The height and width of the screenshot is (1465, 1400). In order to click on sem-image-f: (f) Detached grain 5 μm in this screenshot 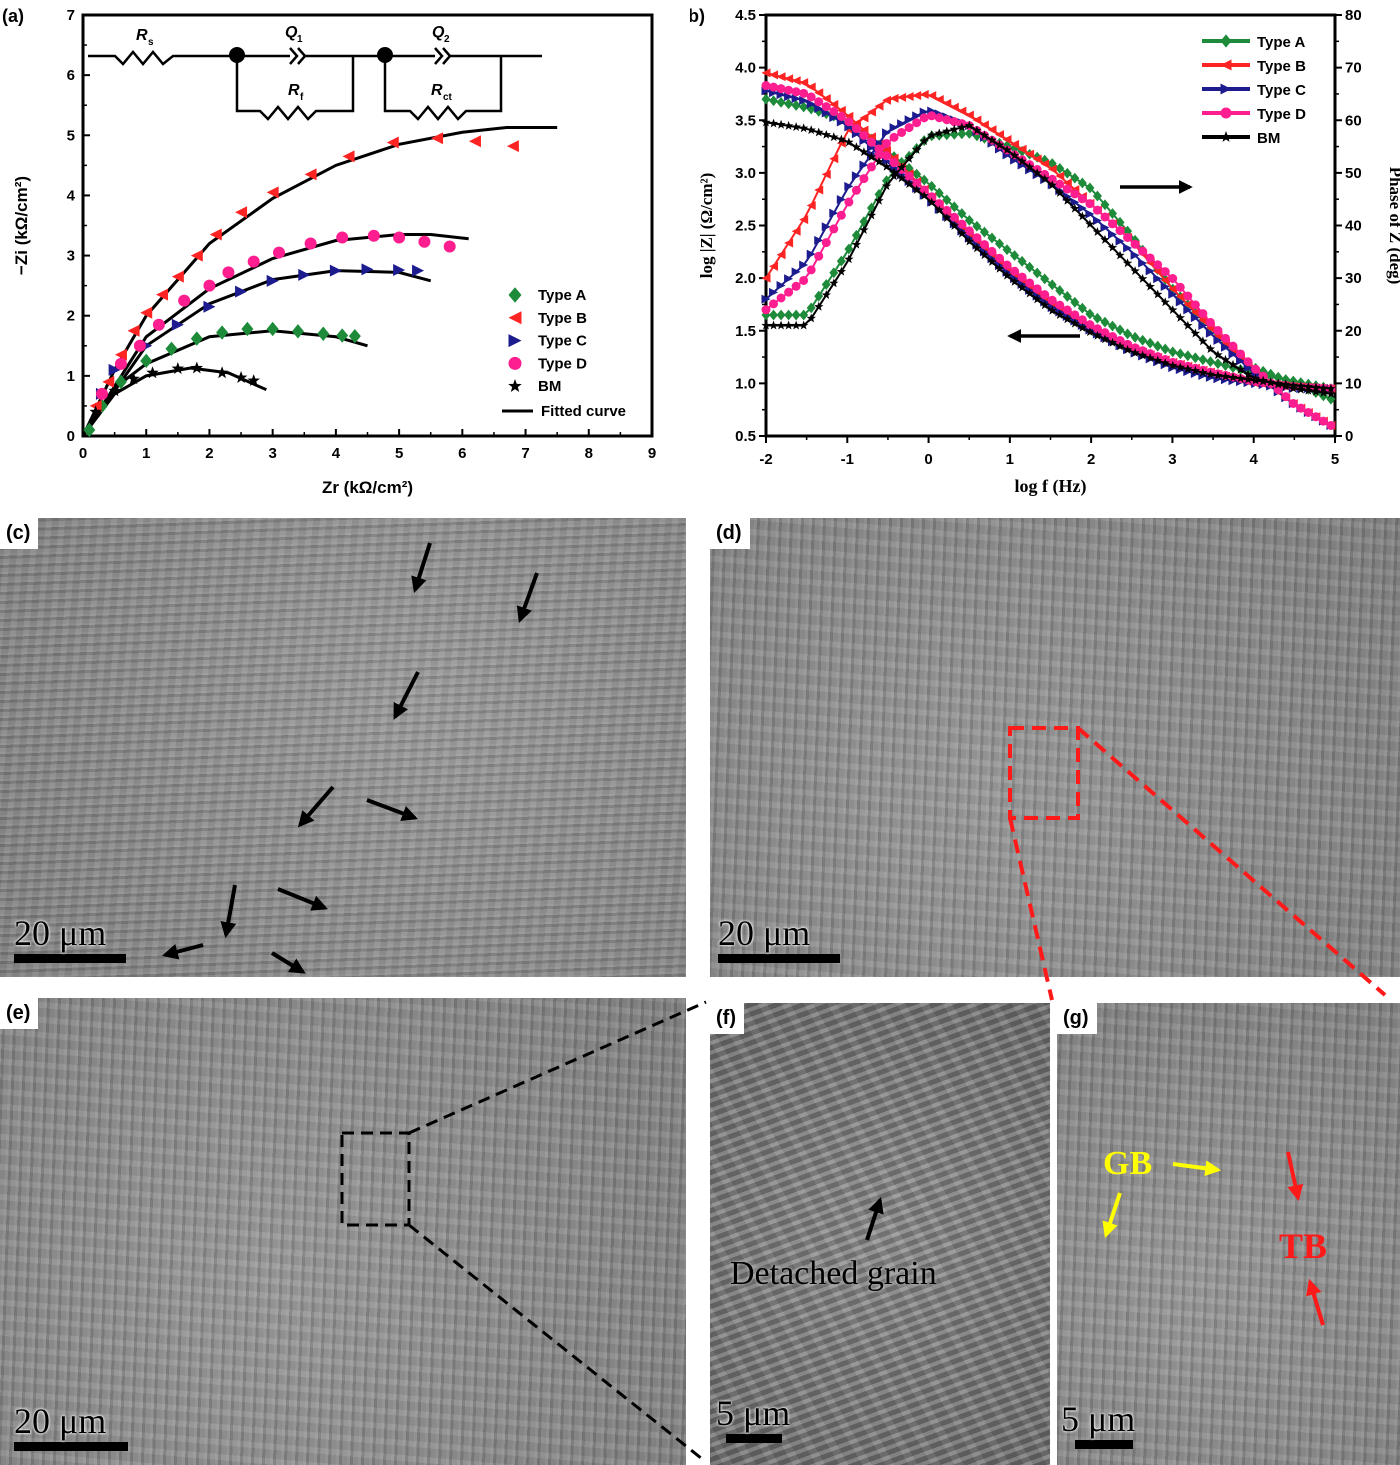, I will do `click(880, 1234)`.